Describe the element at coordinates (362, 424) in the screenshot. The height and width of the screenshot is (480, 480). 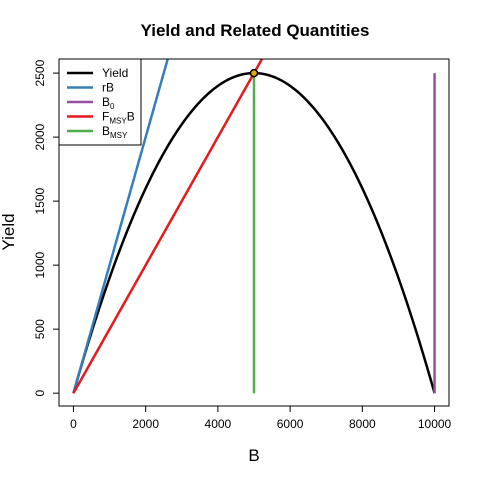
I see `x-tick-label: 8000` at that location.